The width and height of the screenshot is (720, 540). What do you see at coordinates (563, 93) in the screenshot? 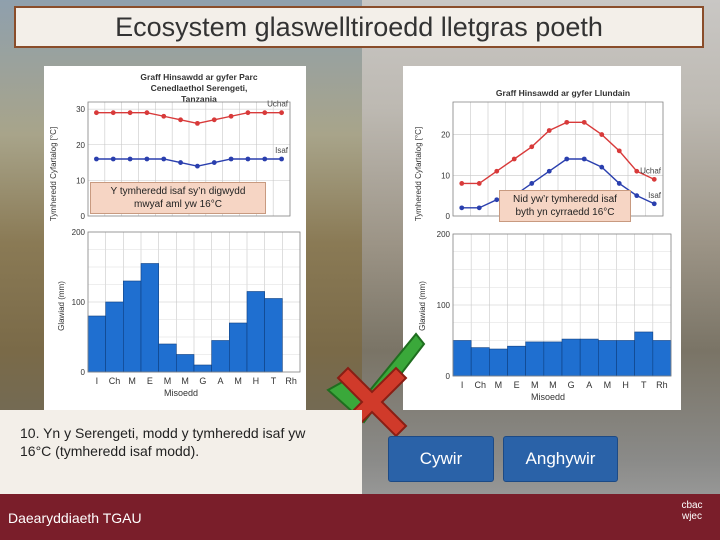
I see `london-chart-title: Graff Hinsawdd ar gyfer Llundain` at bounding box center [563, 93].